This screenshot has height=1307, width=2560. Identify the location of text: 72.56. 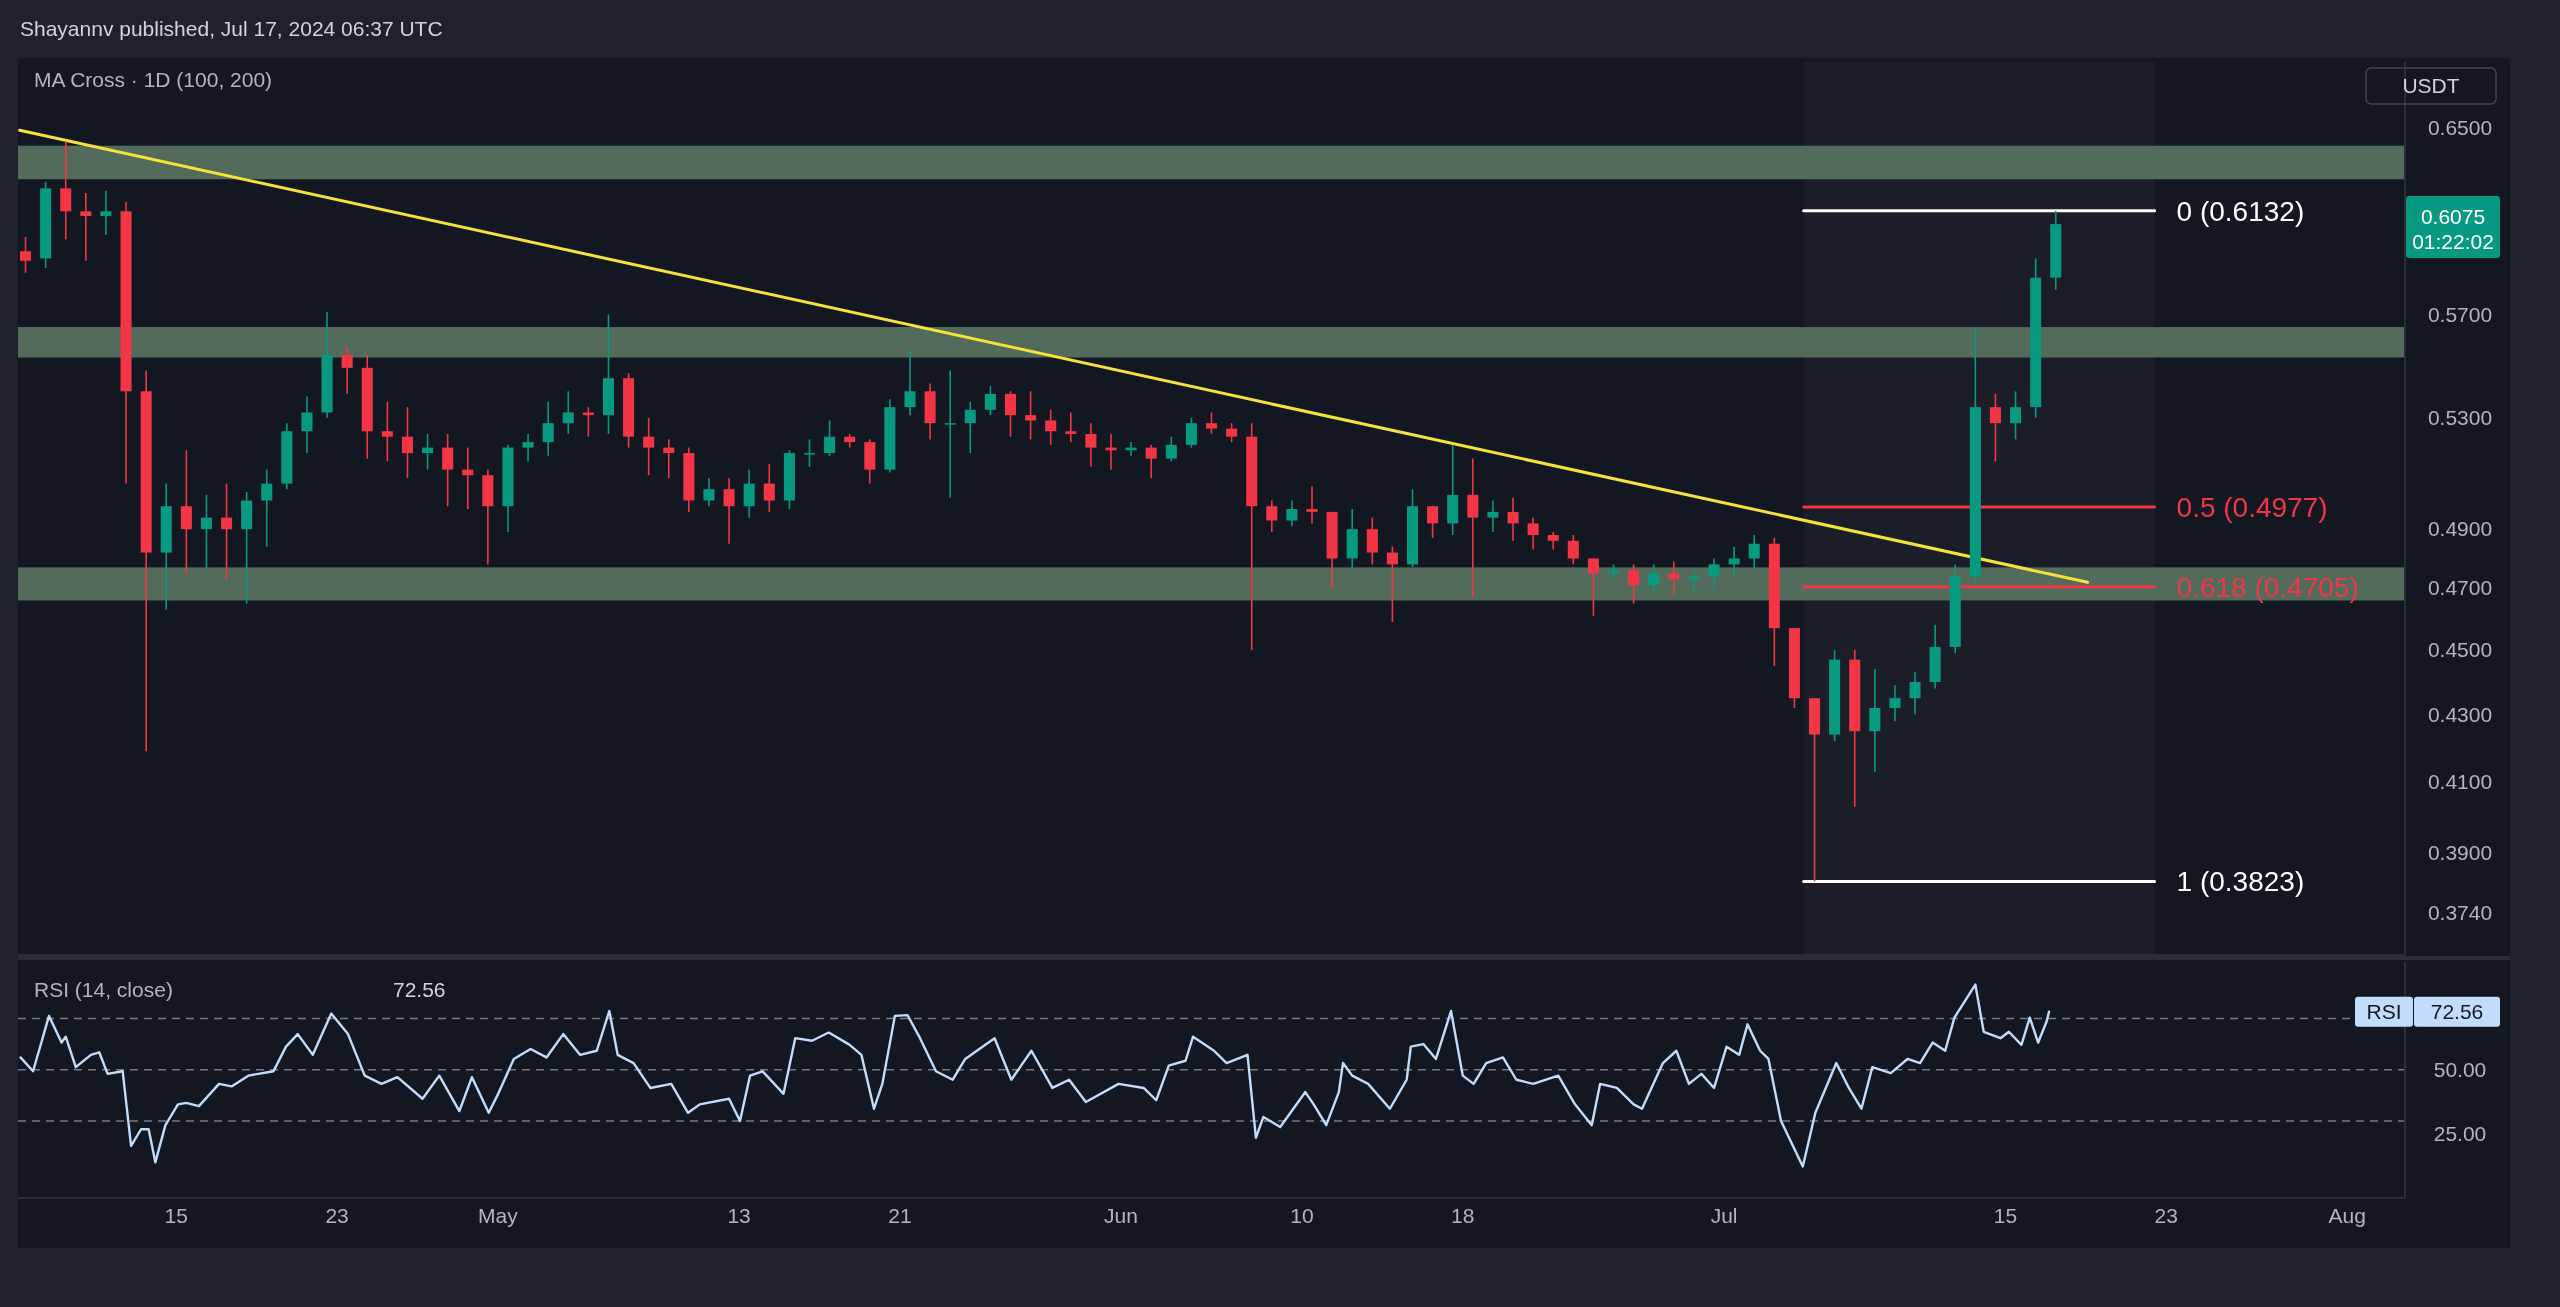
(2457, 1011).